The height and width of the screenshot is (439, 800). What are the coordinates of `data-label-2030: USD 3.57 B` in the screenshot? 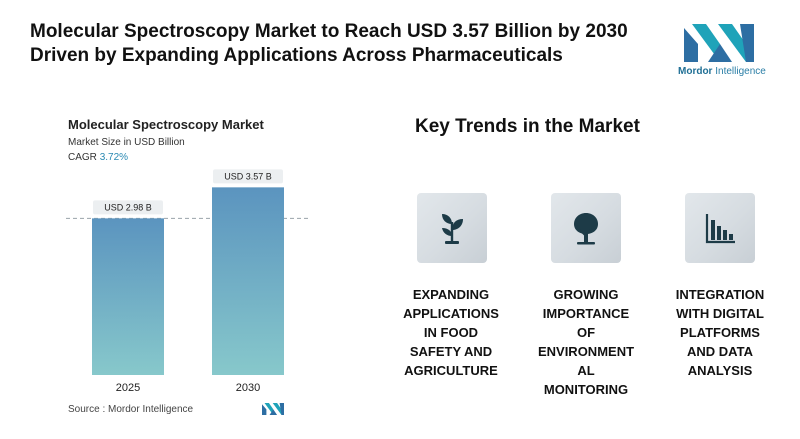 It's located at (248, 176).